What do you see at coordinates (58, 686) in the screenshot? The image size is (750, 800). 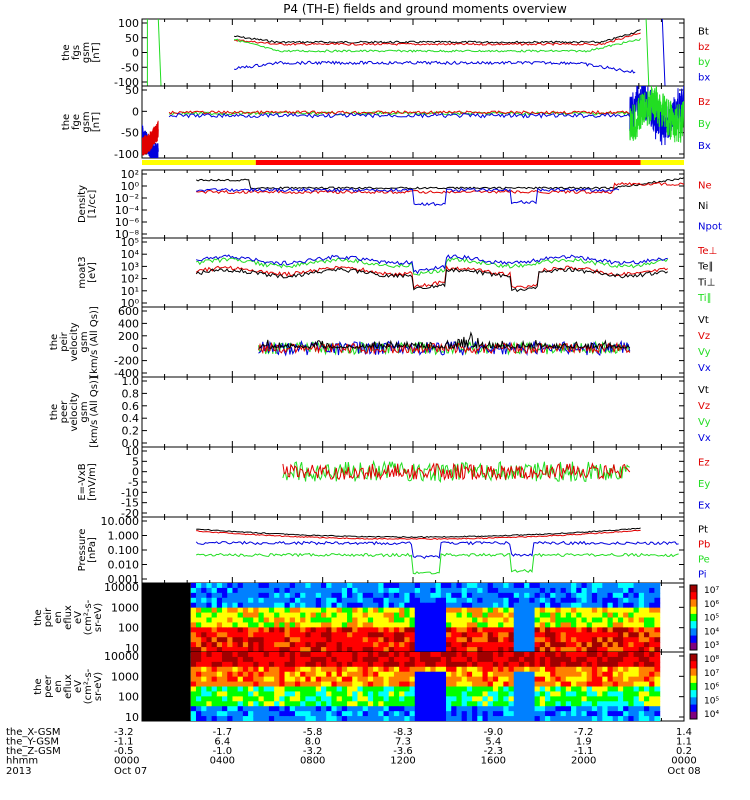 I see `y-axis-label-line: en` at bounding box center [58, 686].